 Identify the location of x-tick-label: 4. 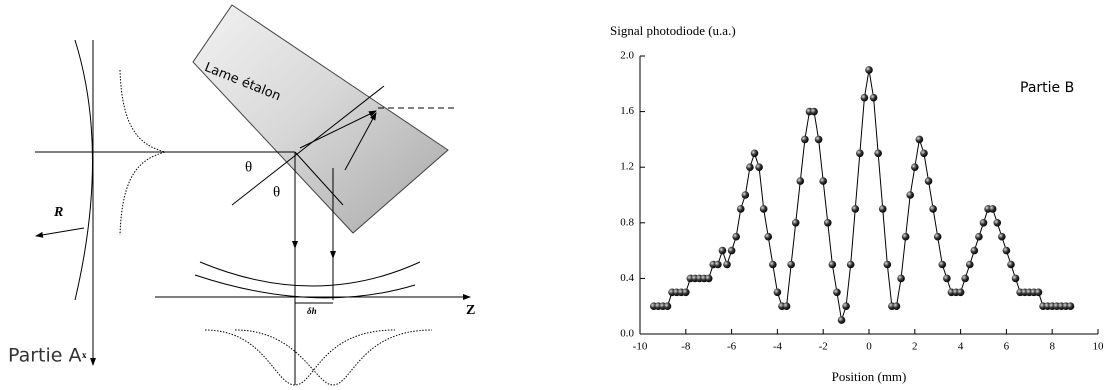
(961, 347).